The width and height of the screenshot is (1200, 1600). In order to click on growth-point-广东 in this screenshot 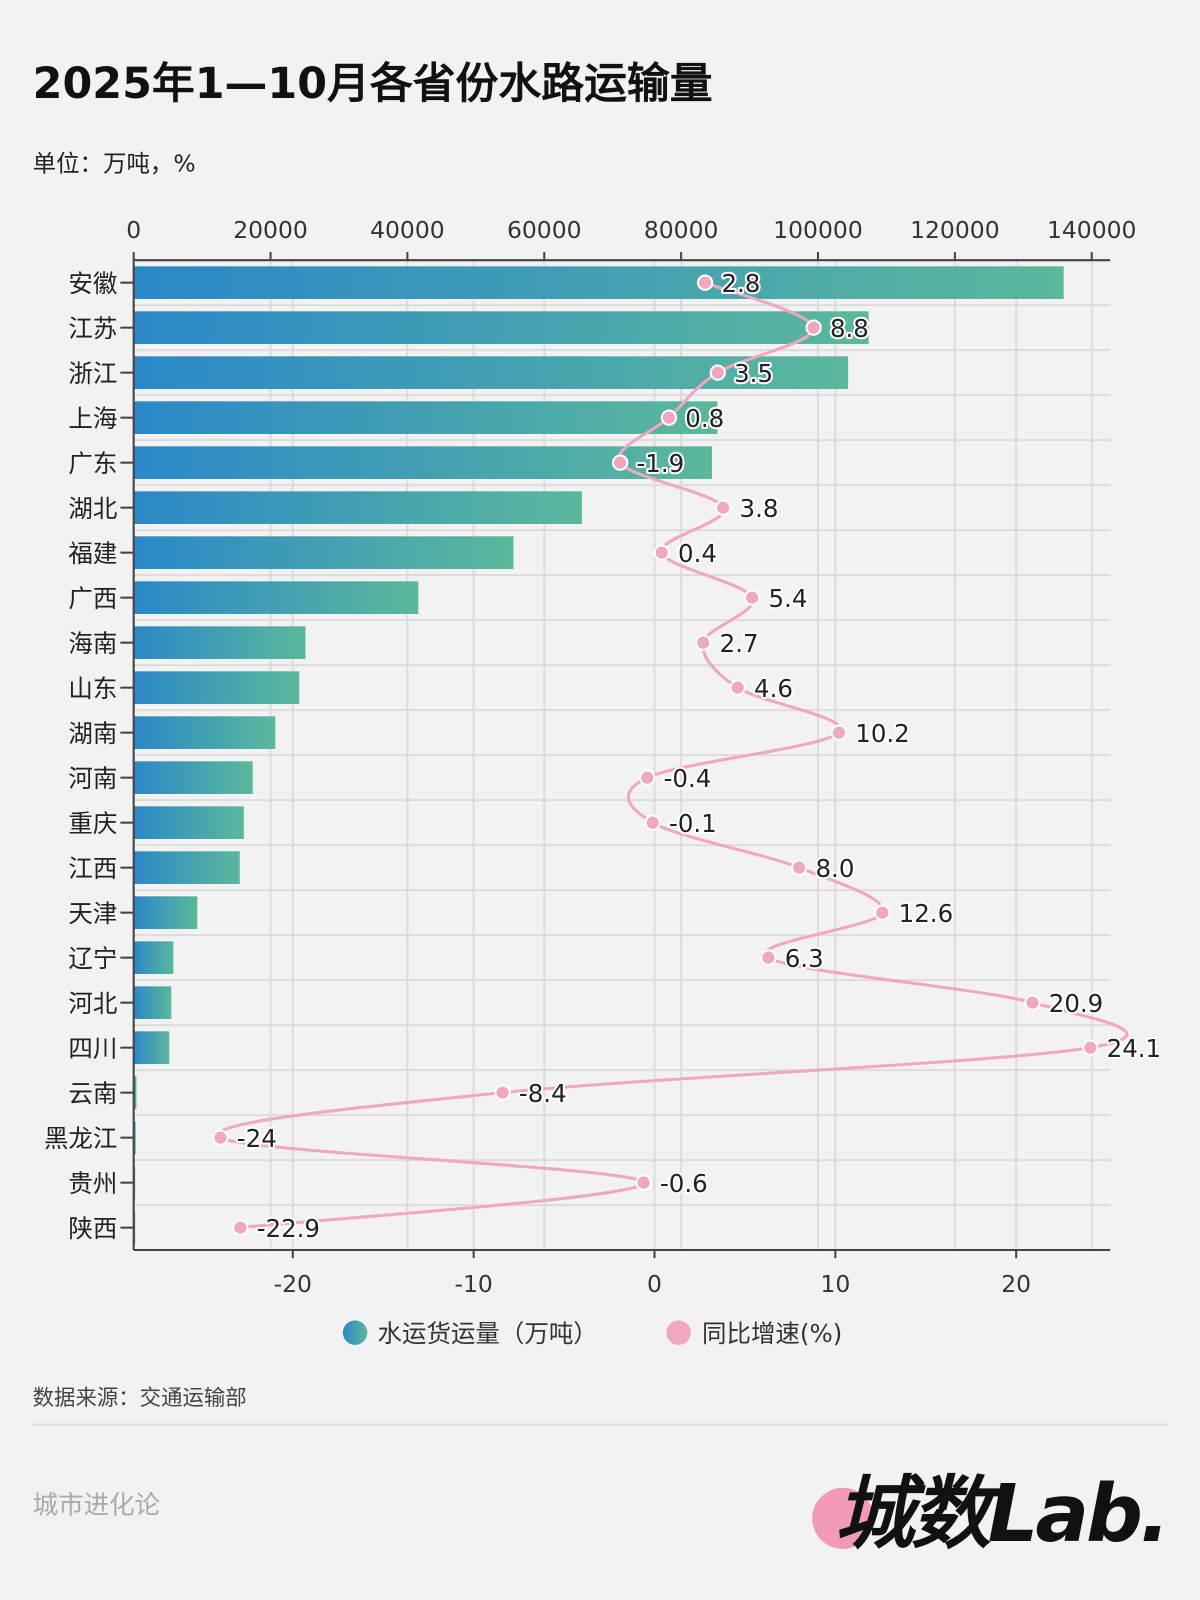, I will do `click(620, 462)`.